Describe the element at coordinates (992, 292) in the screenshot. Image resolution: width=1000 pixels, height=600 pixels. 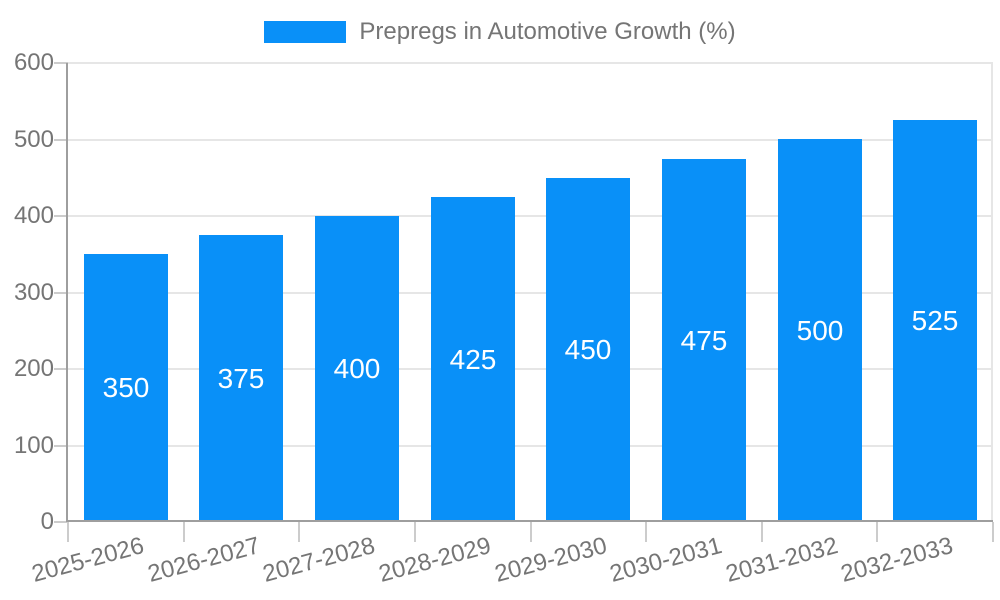
I see `plot-right-border` at that location.